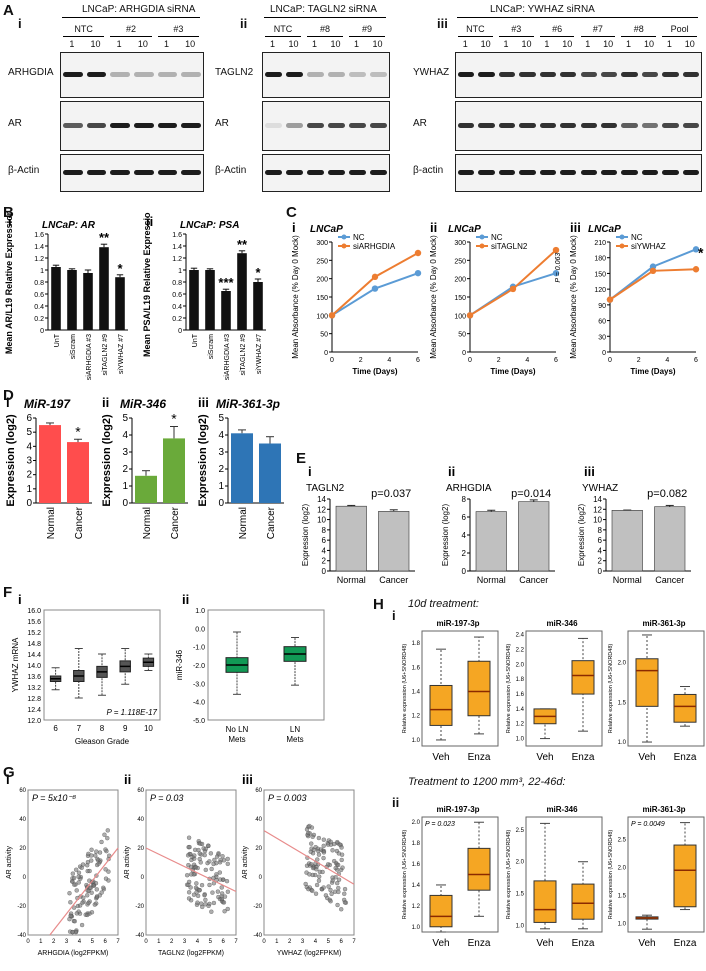 The width and height of the screenshot is (706, 971). Describe the element at coordinates (226, 282) in the screenshot. I see `significance-mark: ***` at that location.